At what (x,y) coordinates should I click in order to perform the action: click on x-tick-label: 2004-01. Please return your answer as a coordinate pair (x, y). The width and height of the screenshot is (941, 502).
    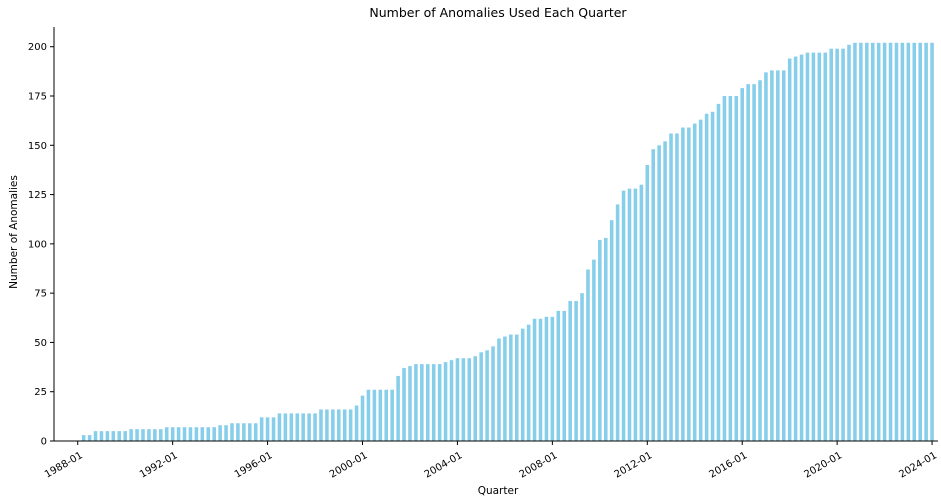
    Looking at the image, I should click on (444, 465).